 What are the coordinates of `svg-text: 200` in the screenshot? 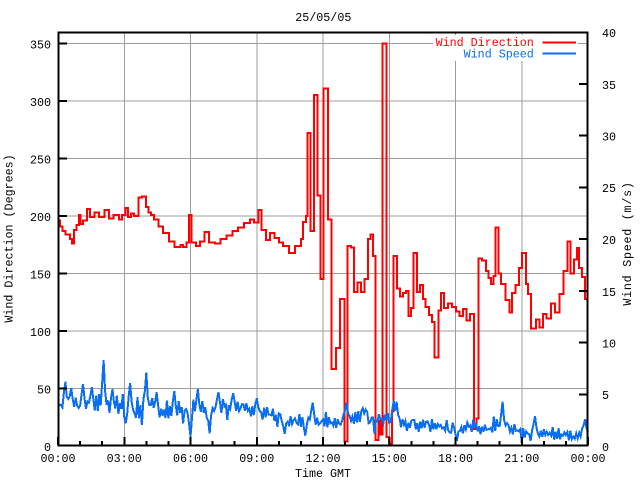 It's located at (40, 218).